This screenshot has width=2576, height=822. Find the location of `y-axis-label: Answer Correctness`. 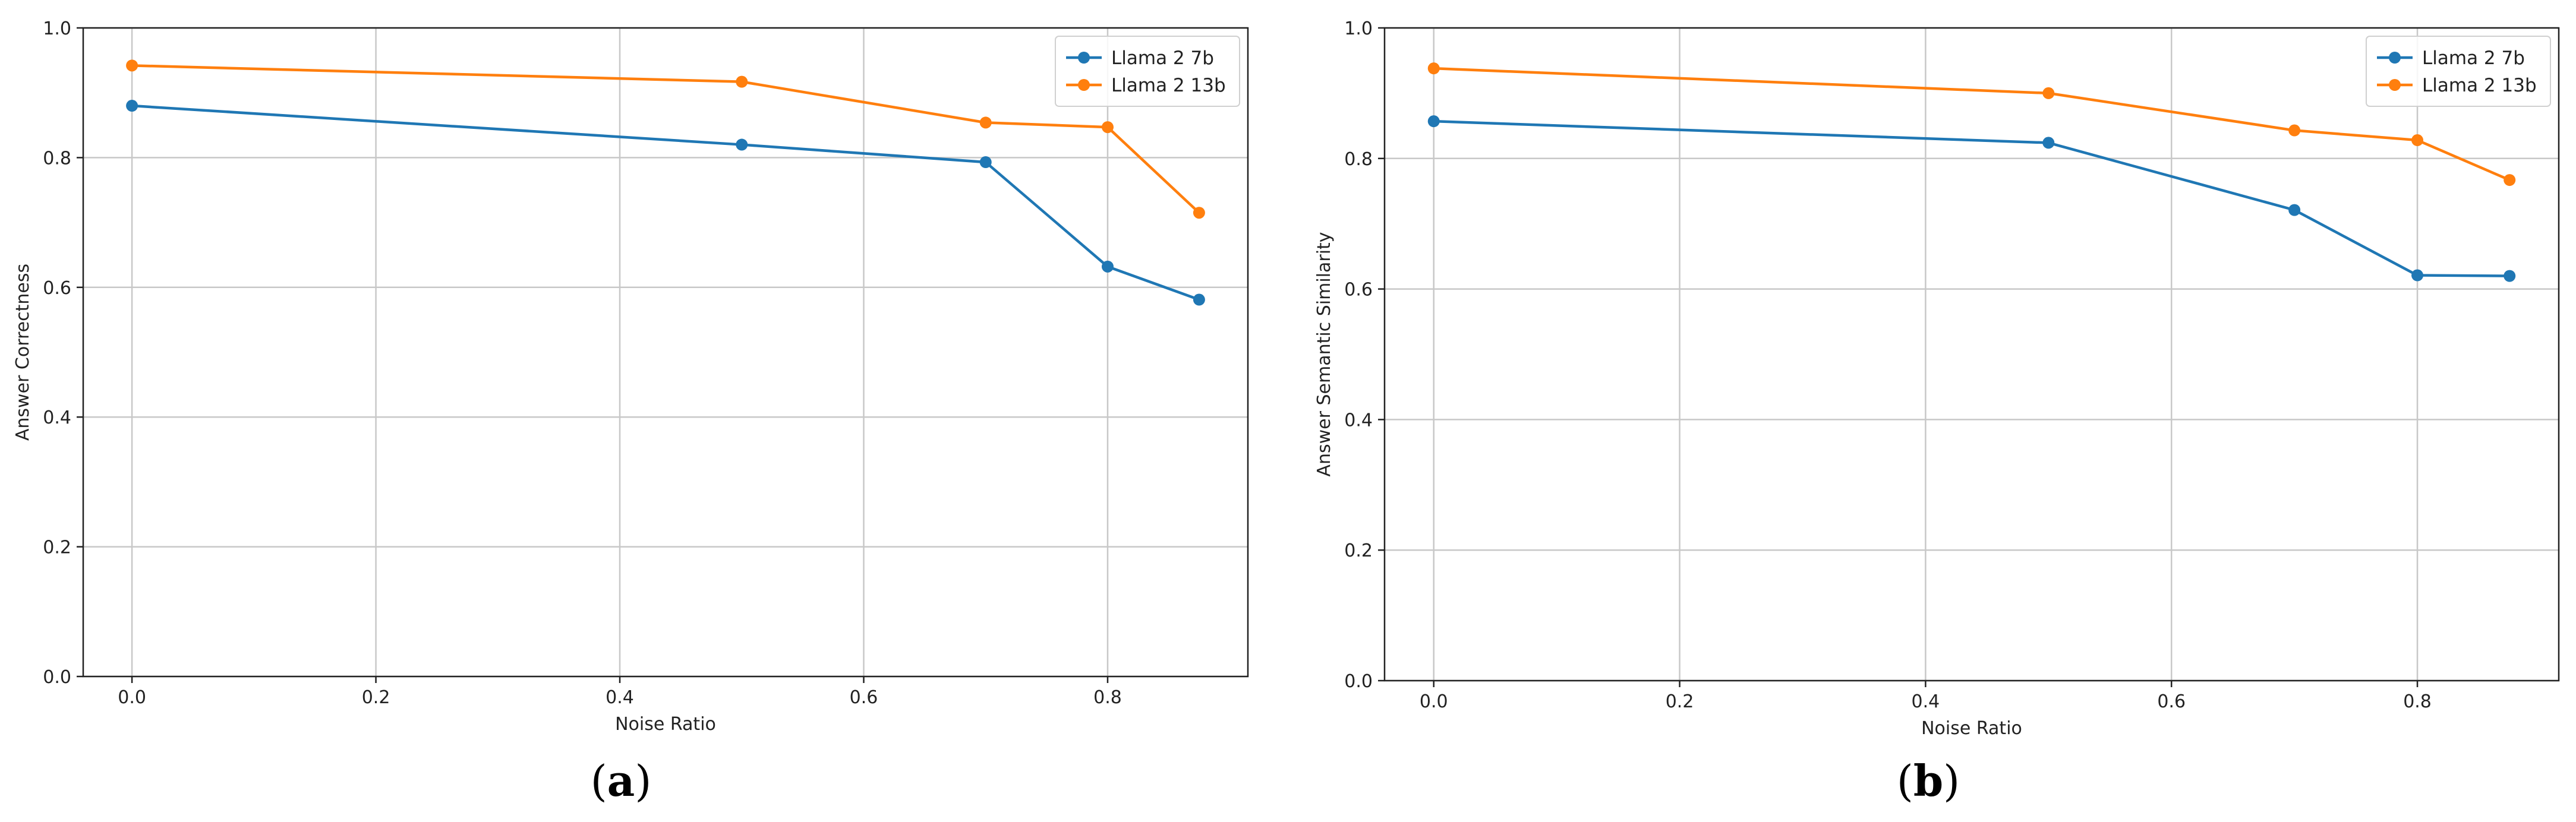

y-axis-label: Answer Correctness is located at coordinates (23, 352).